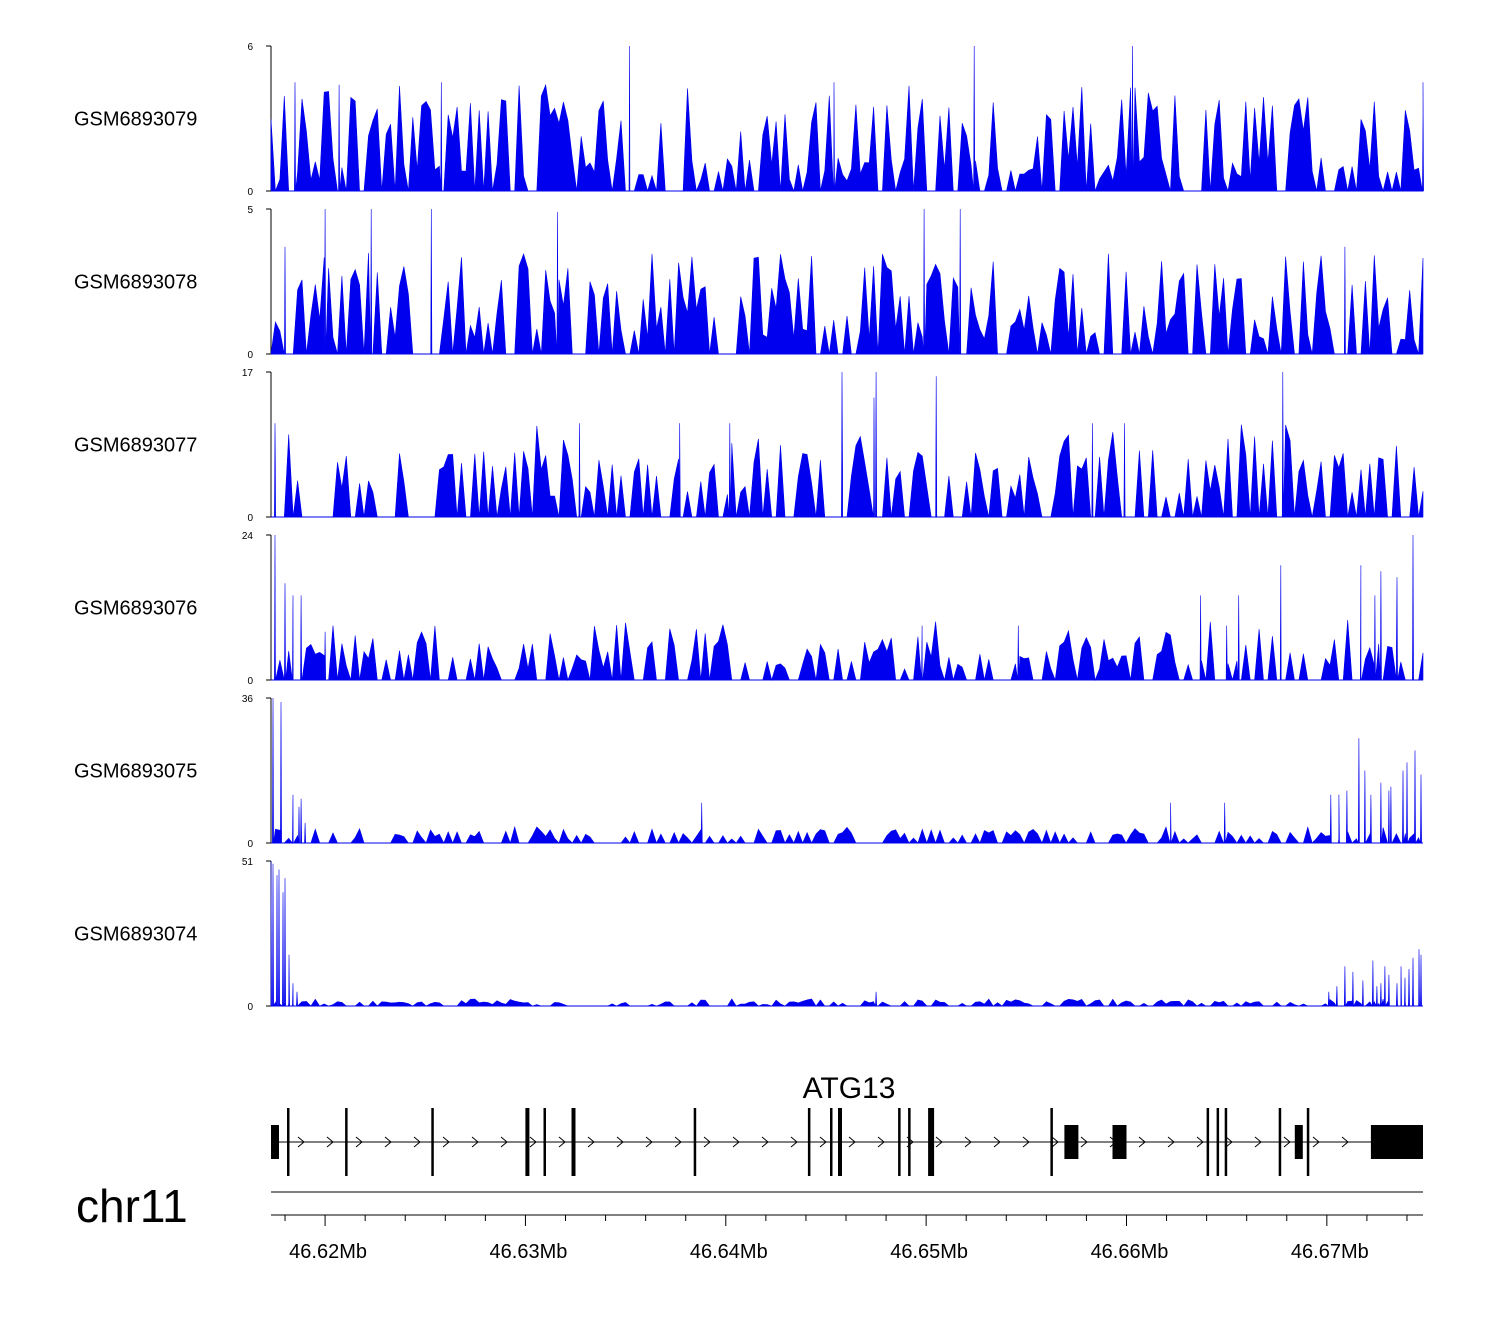 Image resolution: width=1500 pixels, height=1320 pixels. What do you see at coordinates (250, 47) in the screenshot?
I see `y-tick-max-label: 6` at bounding box center [250, 47].